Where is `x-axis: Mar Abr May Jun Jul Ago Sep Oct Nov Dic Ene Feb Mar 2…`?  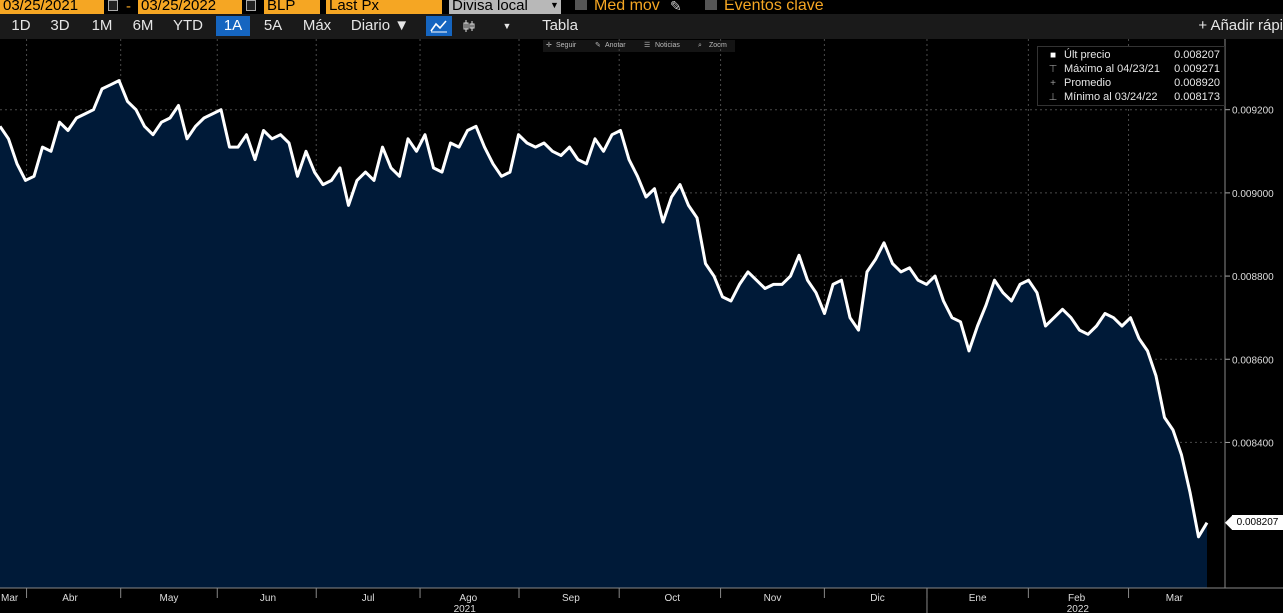 x-axis: Mar Abr May Jun Jul Ago Sep Oct Nov Dic Ene Feb Mar 2… is located at coordinates (641, 600).